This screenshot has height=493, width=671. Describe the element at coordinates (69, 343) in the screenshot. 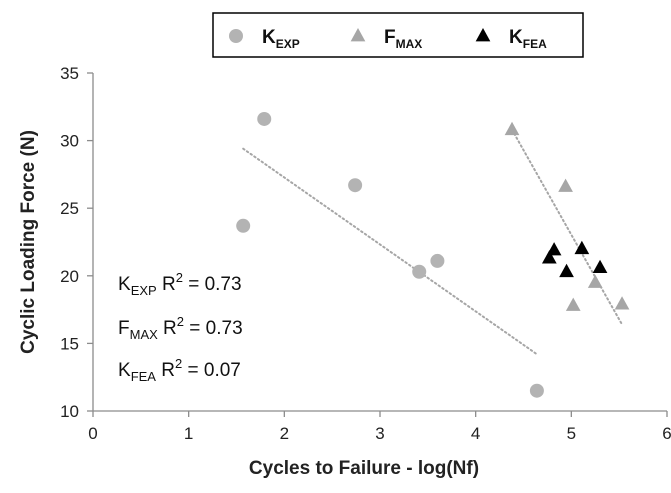

I see `y-tick-label: 15` at that location.